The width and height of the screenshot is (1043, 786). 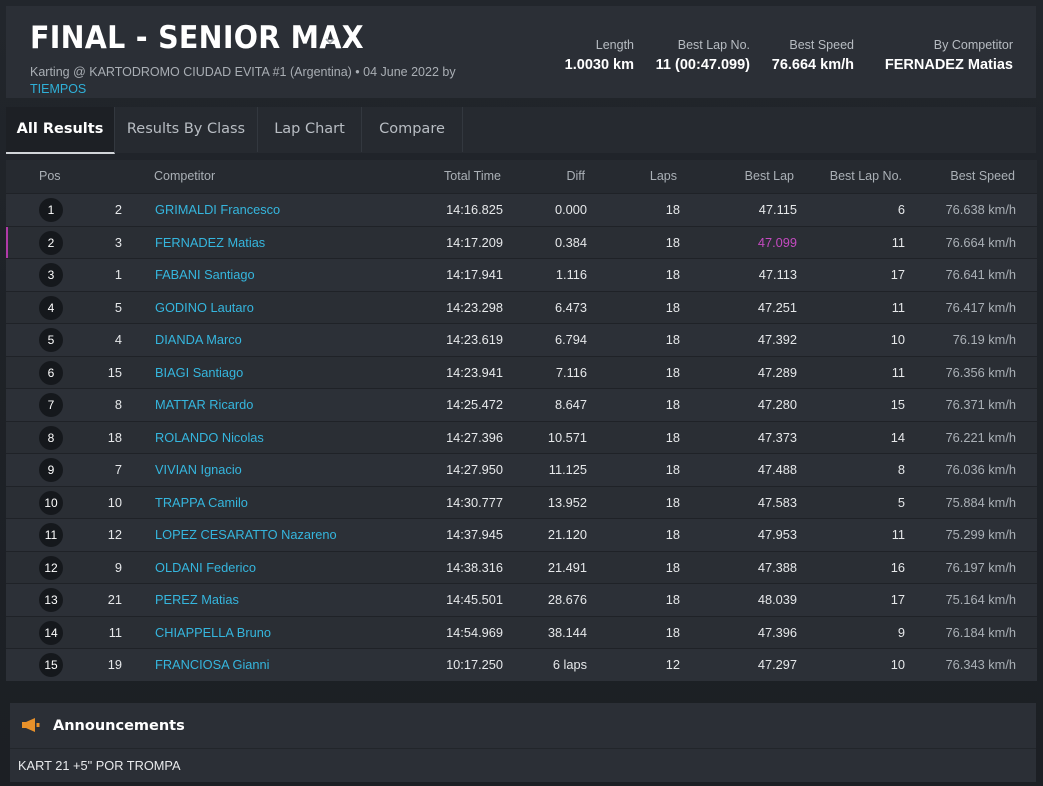 What do you see at coordinates (197, 599) in the screenshot?
I see `competitor-name: PEREZ Matias` at bounding box center [197, 599].